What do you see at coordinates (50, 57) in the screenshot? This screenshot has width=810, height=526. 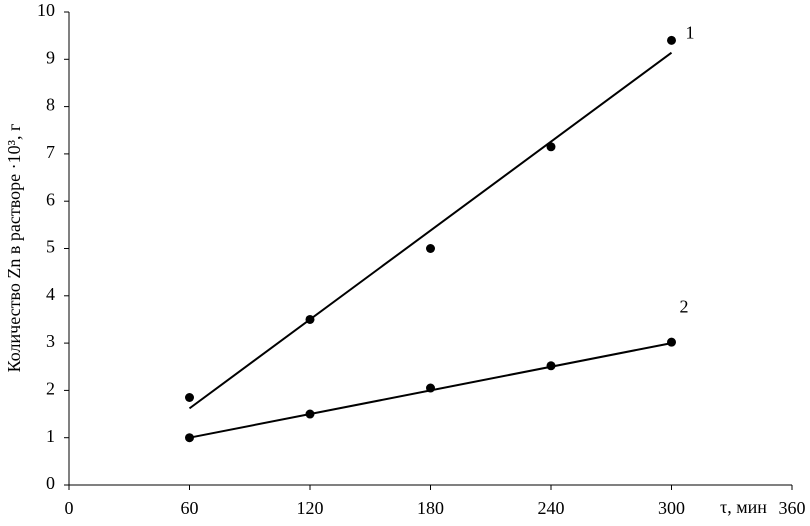 I see `y-tick-label: 9` at bounding box center [50, 57].